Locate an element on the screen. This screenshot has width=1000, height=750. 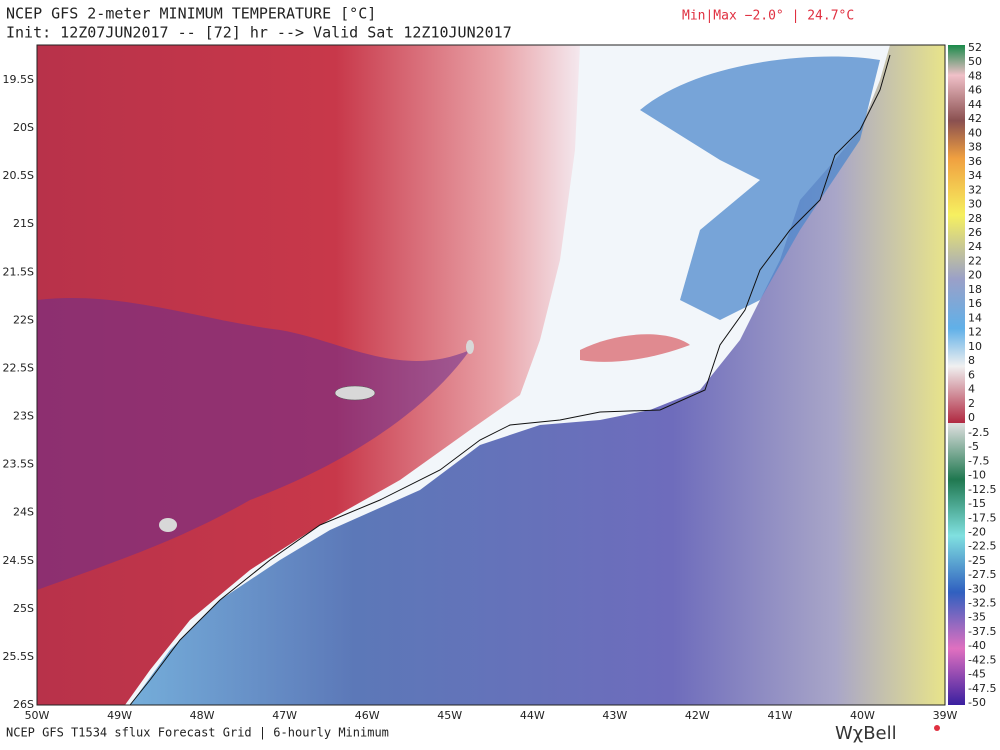
lon-label: 46W is located at coordinates (367, 715).